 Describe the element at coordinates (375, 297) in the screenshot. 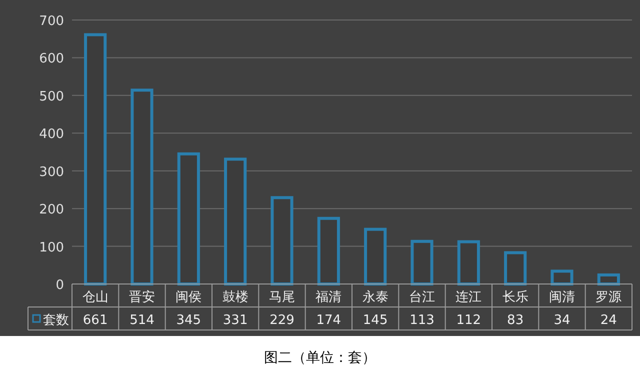

I see `x-tick-label: 永泰` at that location.